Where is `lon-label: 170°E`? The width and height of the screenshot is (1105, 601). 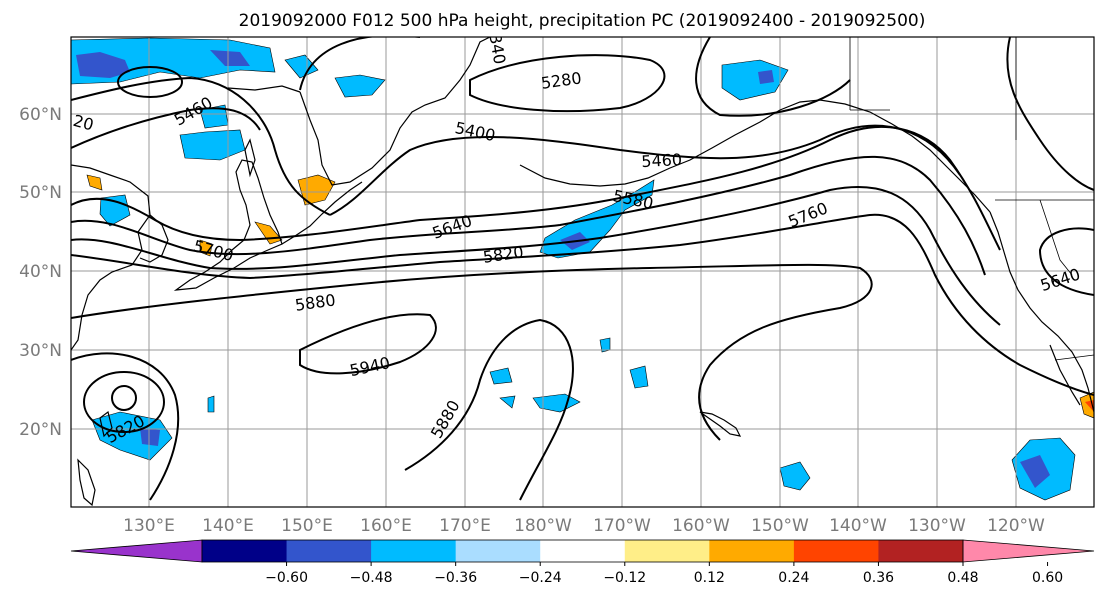 lon-label: 170°E is located at coordinates (465, 526).